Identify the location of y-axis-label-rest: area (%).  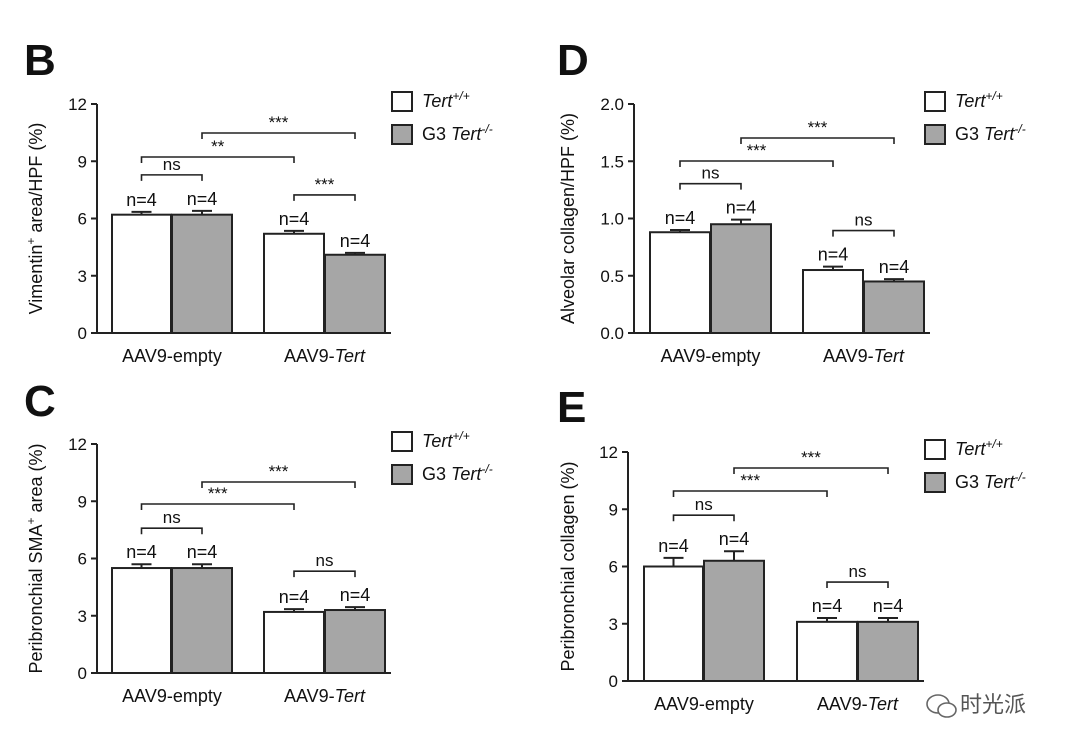
(36, 480).